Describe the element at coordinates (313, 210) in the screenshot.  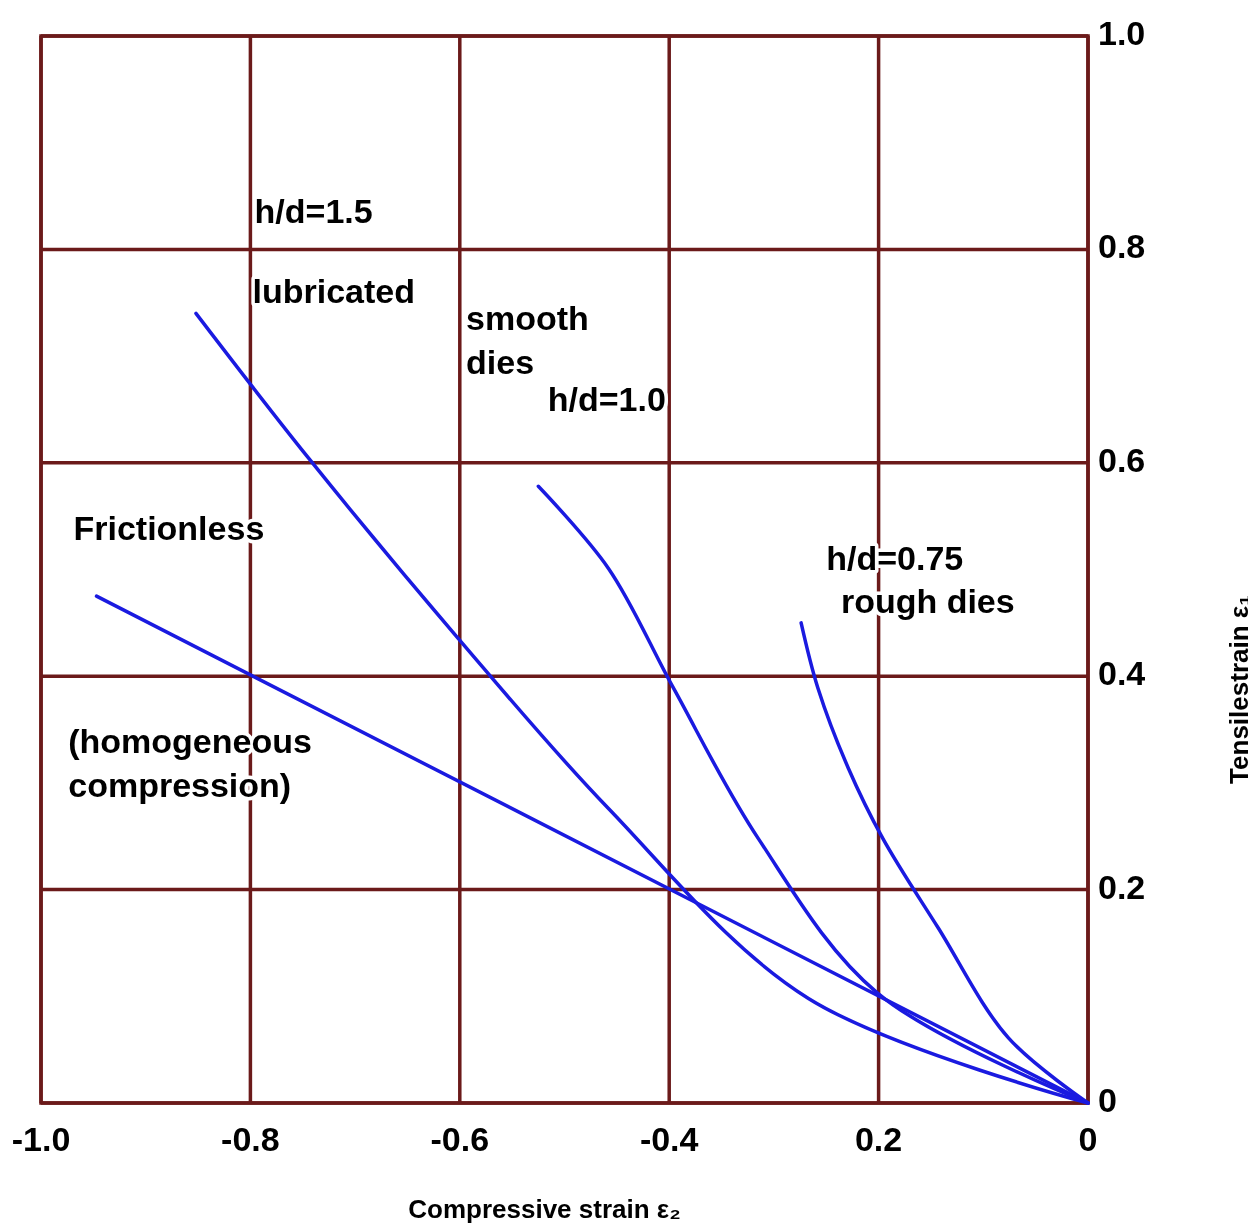
I see `annotation: h/d=1.5` at that location.